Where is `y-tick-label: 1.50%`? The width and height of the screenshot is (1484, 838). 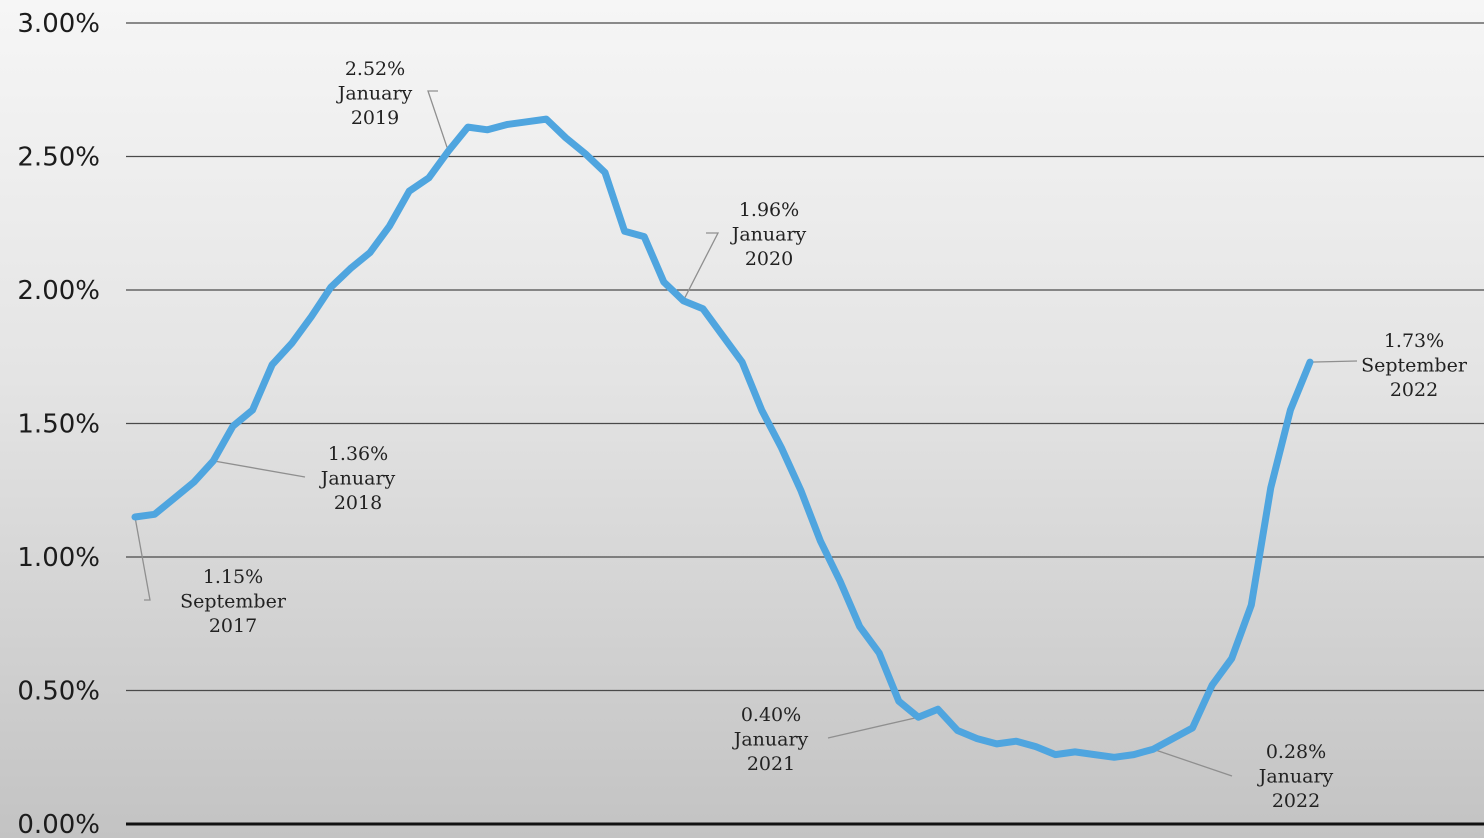
y-tick-label: 1.50% is located at coordinates (58, 425).